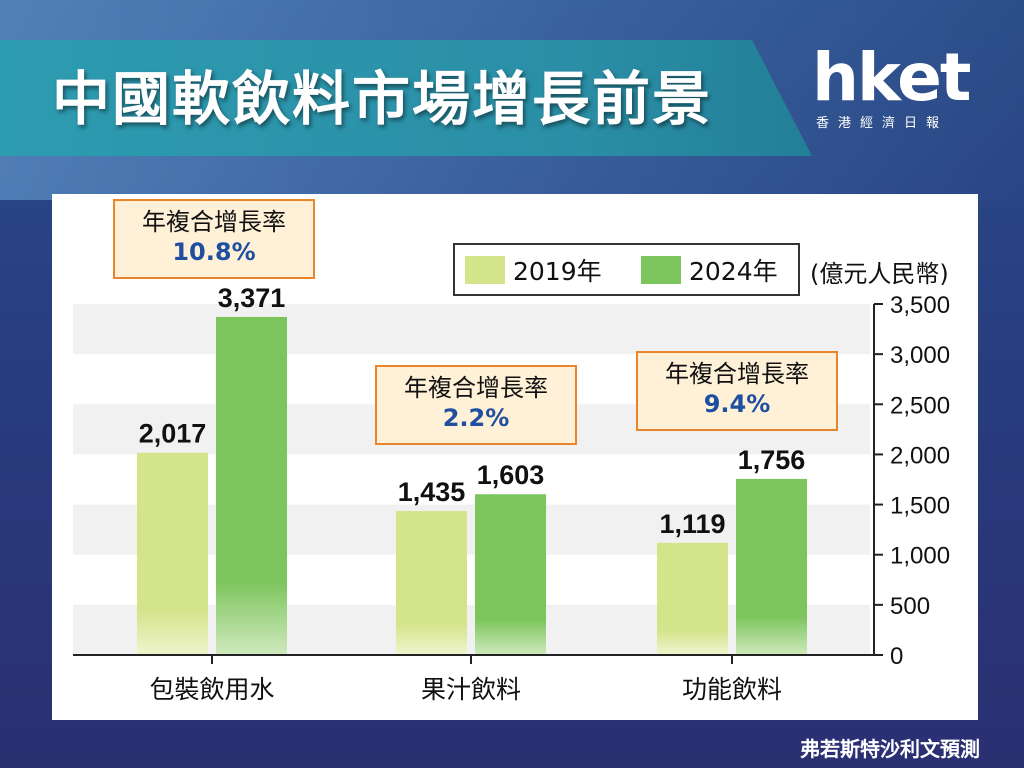 The image size is (1024, 768). I want to click on cagr-box-bottled-water: 年複合增長率 10.8%, so click(214, 239).